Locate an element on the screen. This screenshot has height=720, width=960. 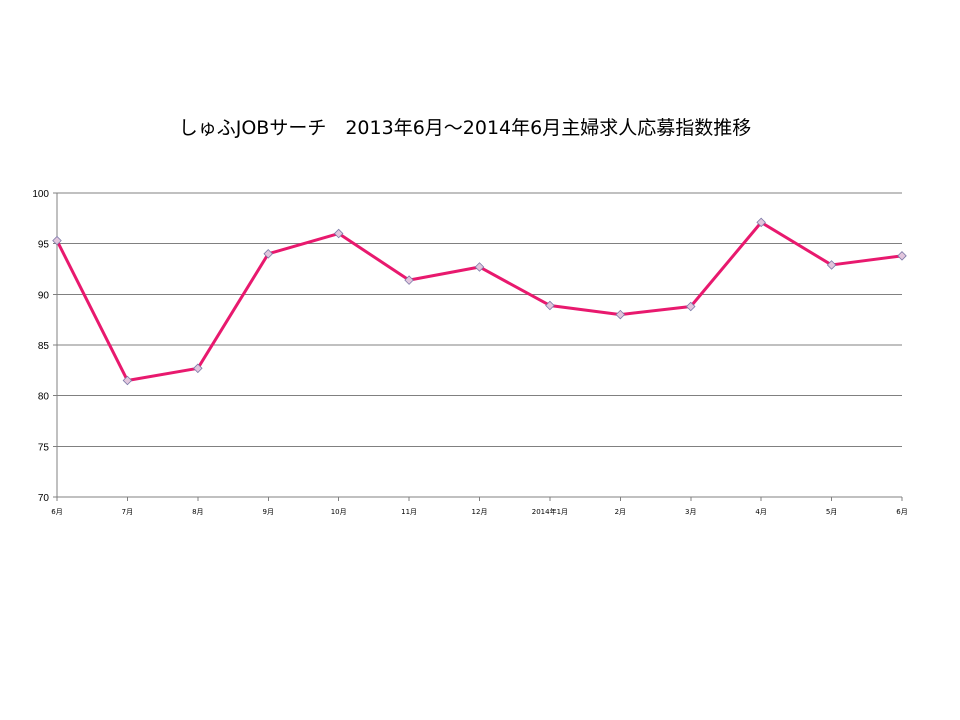
x-tick-label-7: 2014年1月 is located at coordinates (550, 511).